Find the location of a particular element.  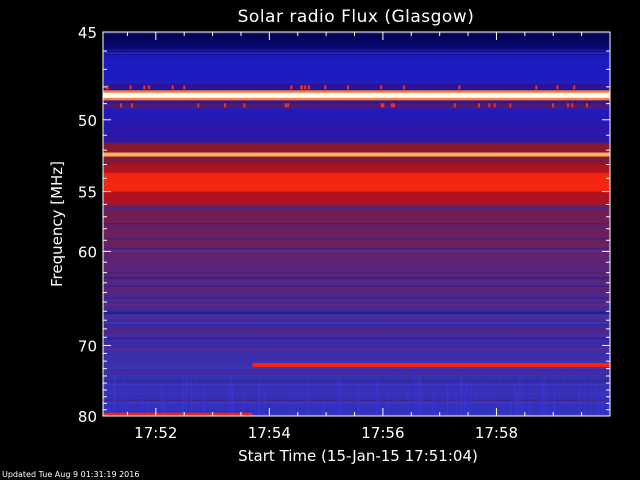

x-tick-label: 17:52 is located at coordinates (155, 433).